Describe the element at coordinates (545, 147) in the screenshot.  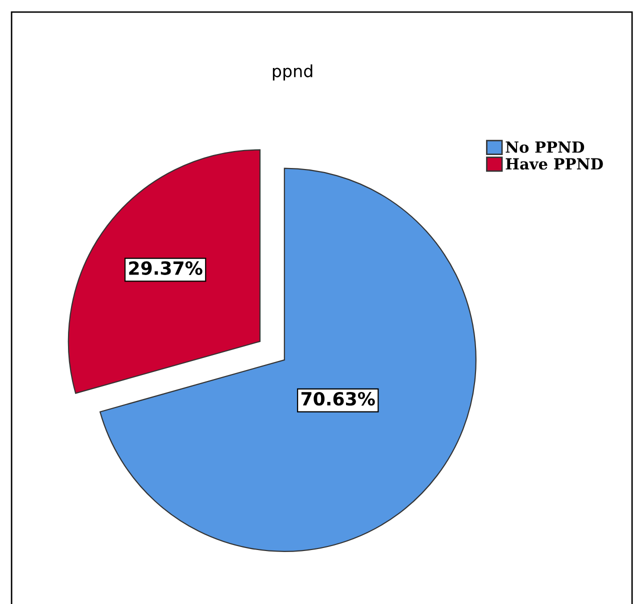
I see `legend-label: No PPND` at that location.